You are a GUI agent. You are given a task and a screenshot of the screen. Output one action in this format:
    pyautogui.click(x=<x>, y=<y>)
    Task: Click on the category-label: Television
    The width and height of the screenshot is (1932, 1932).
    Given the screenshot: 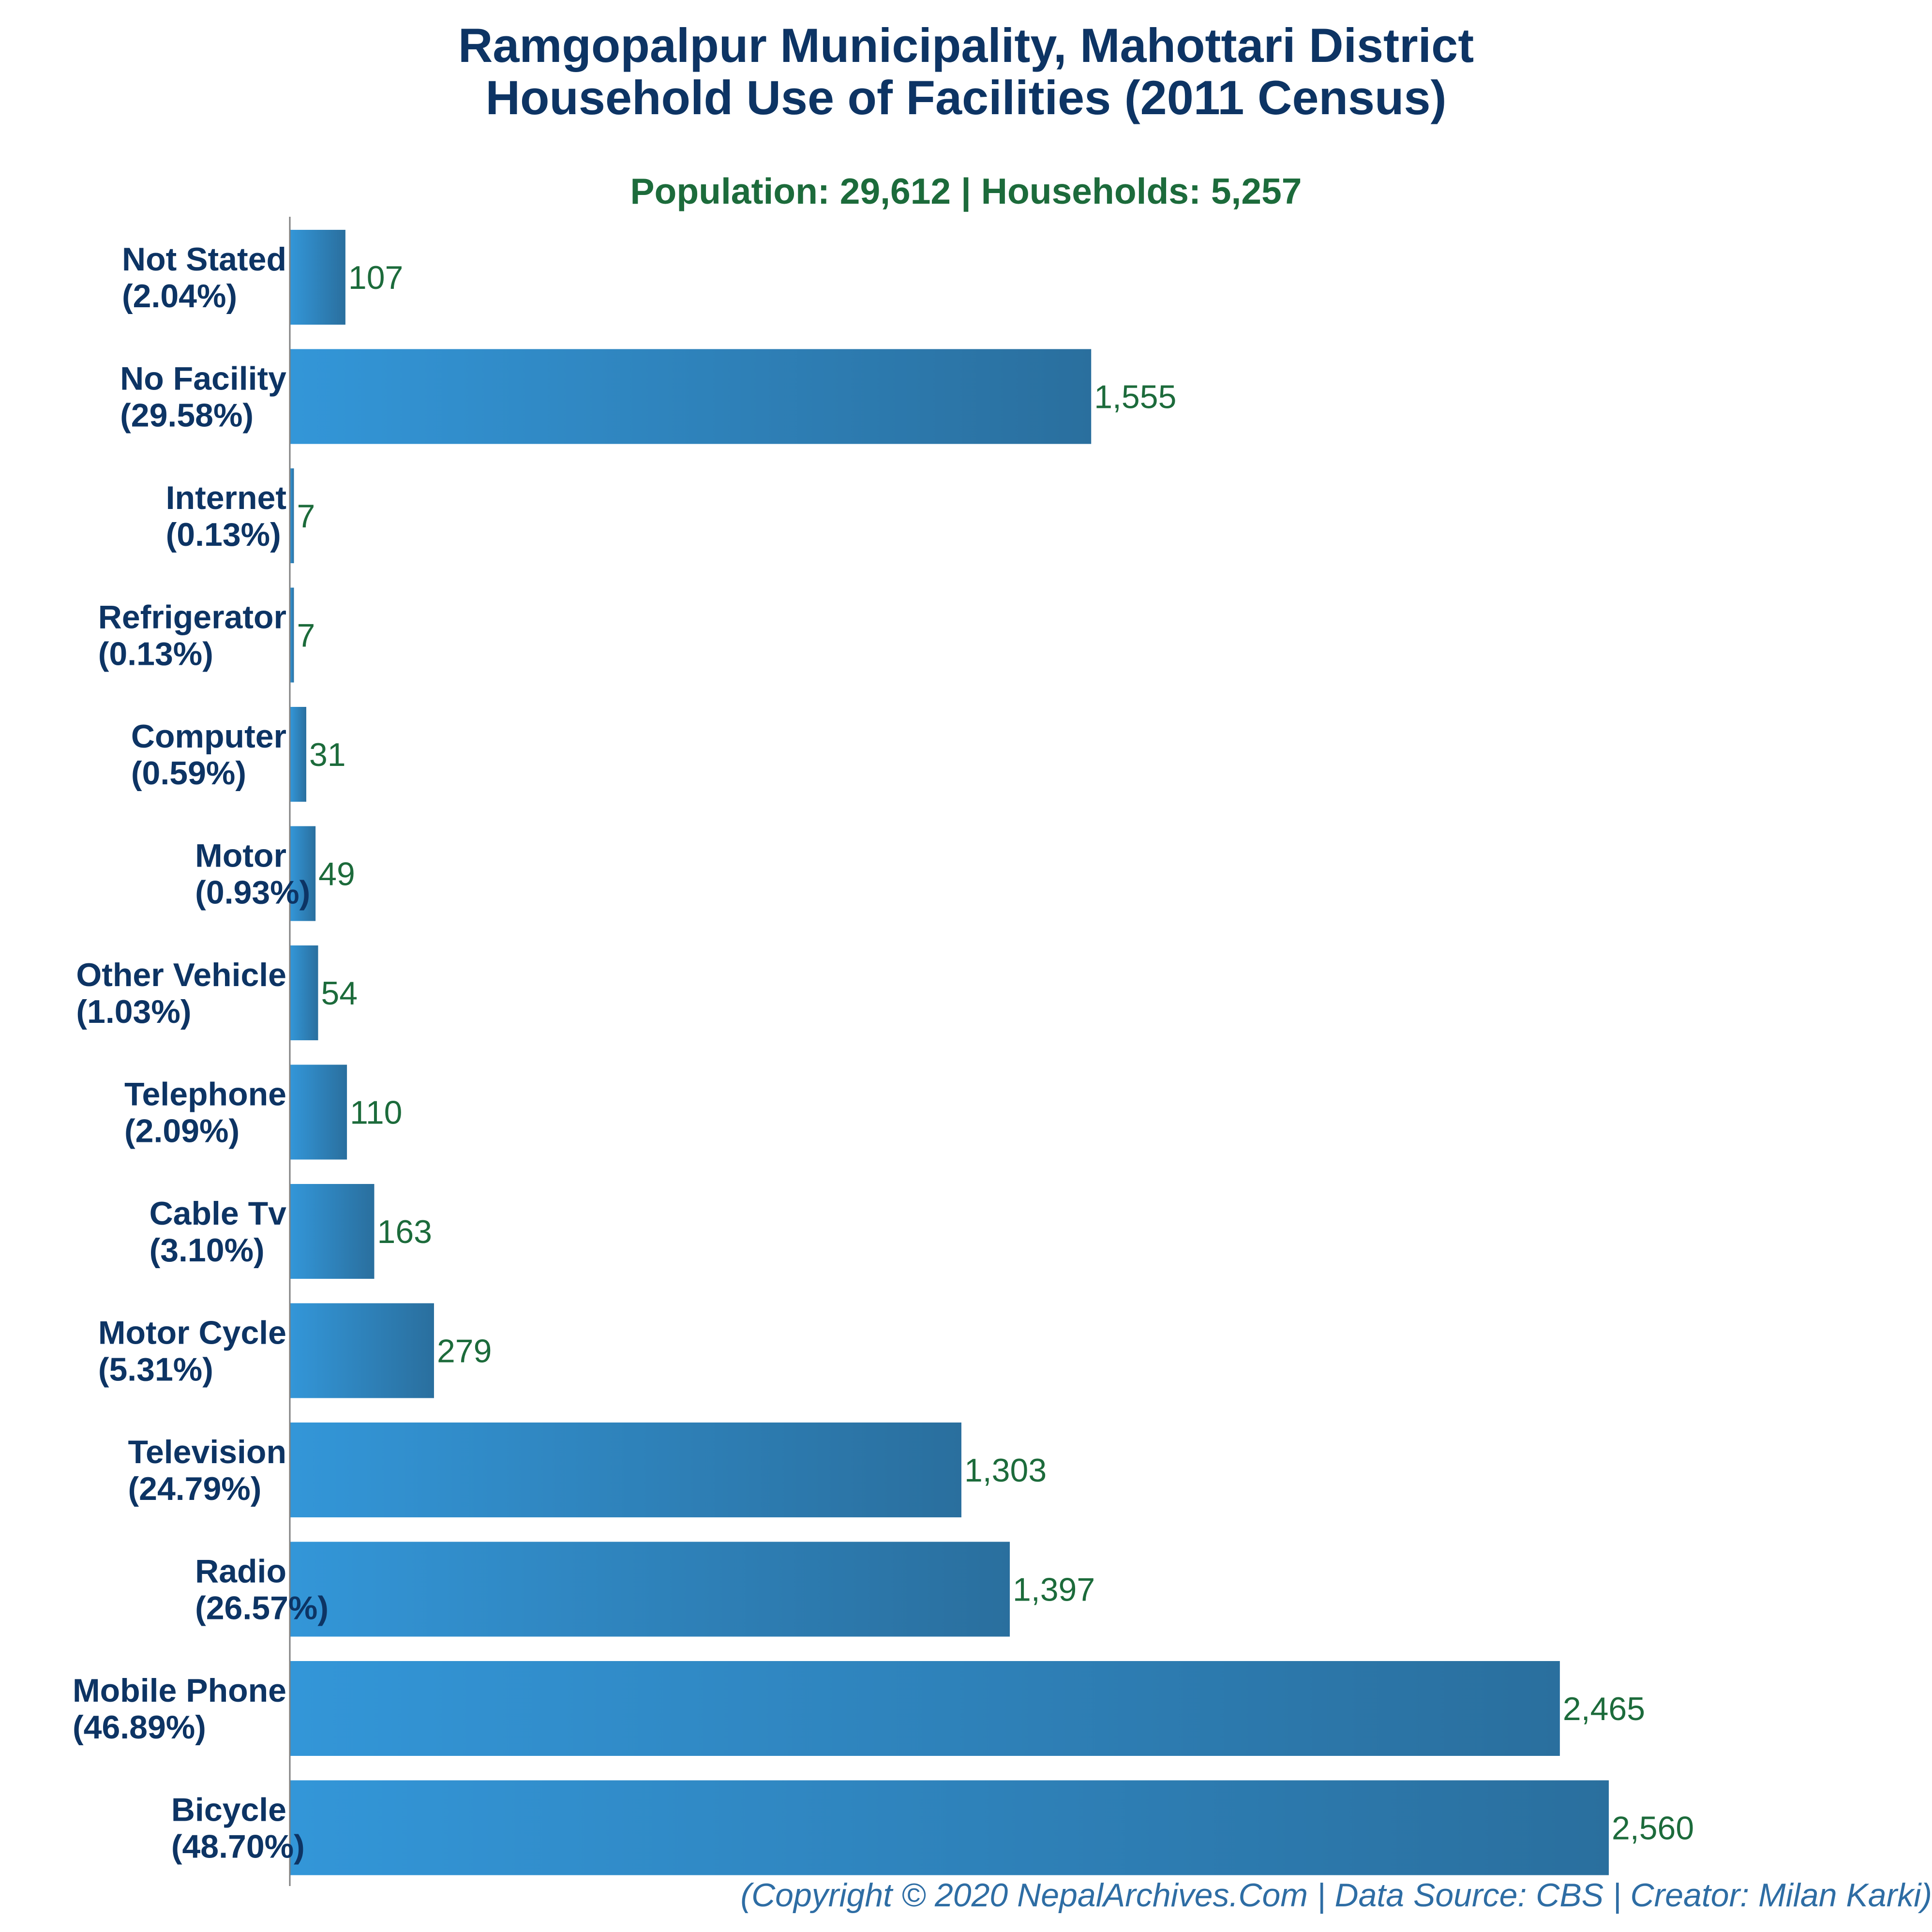 What is the action you would take?
    pyautogui.click(x=207, y=1452)
    